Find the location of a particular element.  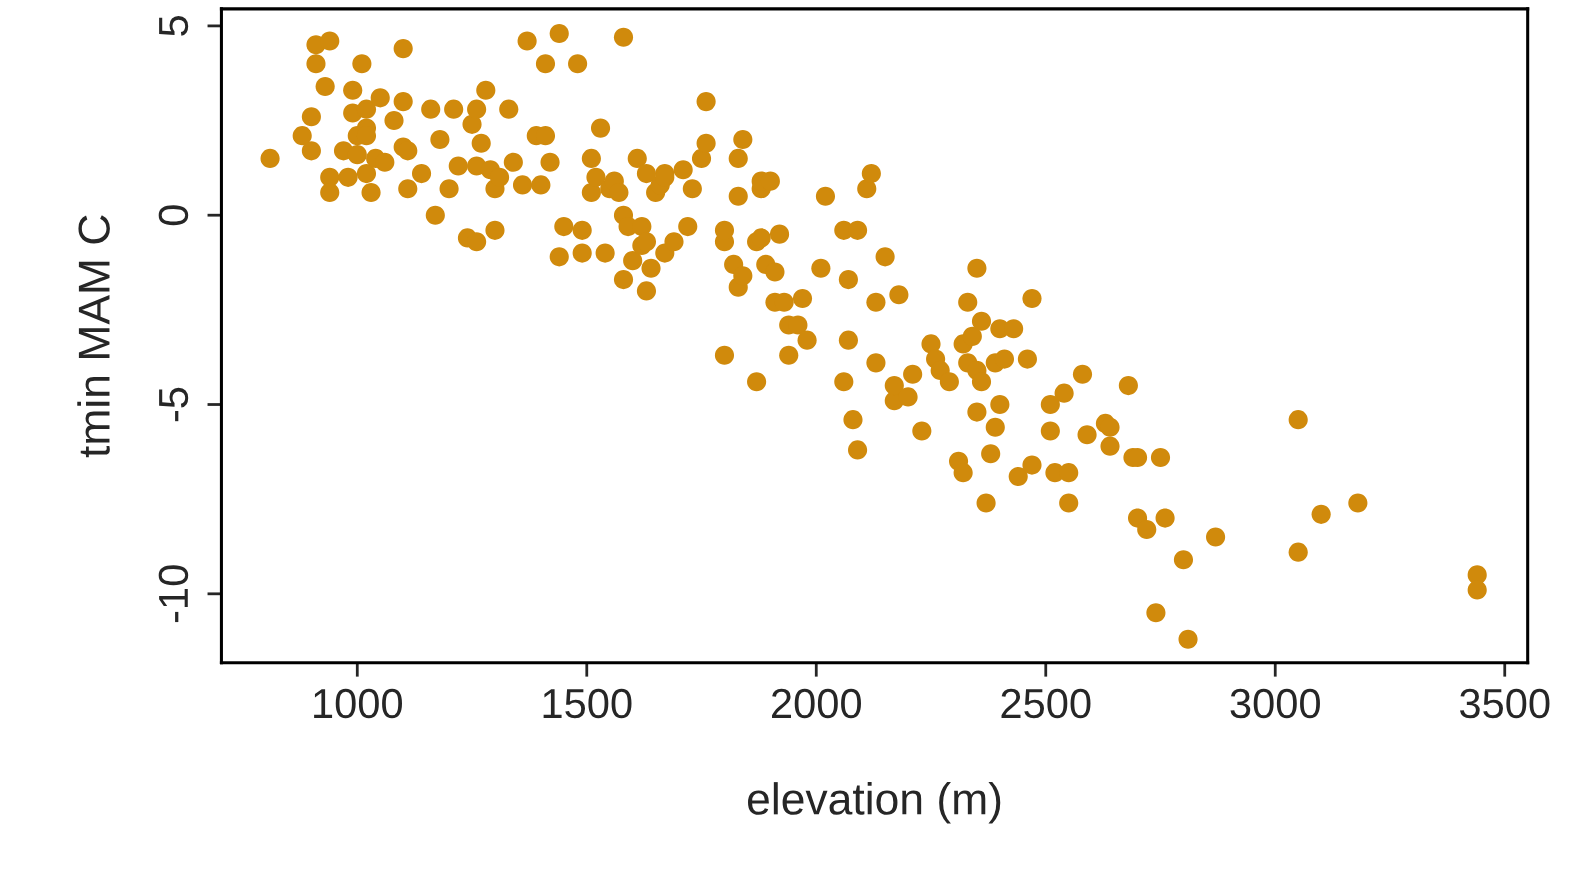

x-tick-label: 2500 is located at coordinates (1046, 703).